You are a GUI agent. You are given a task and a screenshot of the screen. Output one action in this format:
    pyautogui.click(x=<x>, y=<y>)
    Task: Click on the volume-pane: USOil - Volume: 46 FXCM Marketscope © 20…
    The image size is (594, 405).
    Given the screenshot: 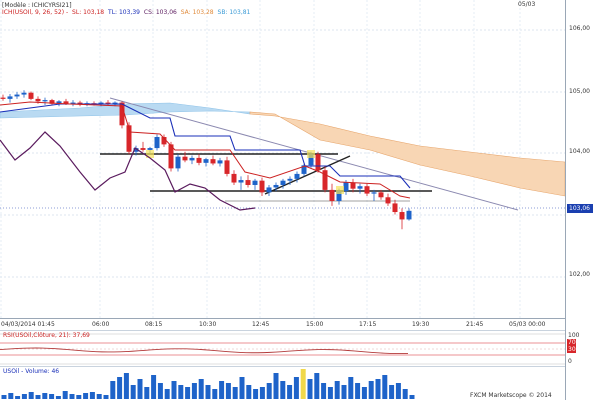 What is the action you would take?
    pyautogui.click(x=282, y=383)
    